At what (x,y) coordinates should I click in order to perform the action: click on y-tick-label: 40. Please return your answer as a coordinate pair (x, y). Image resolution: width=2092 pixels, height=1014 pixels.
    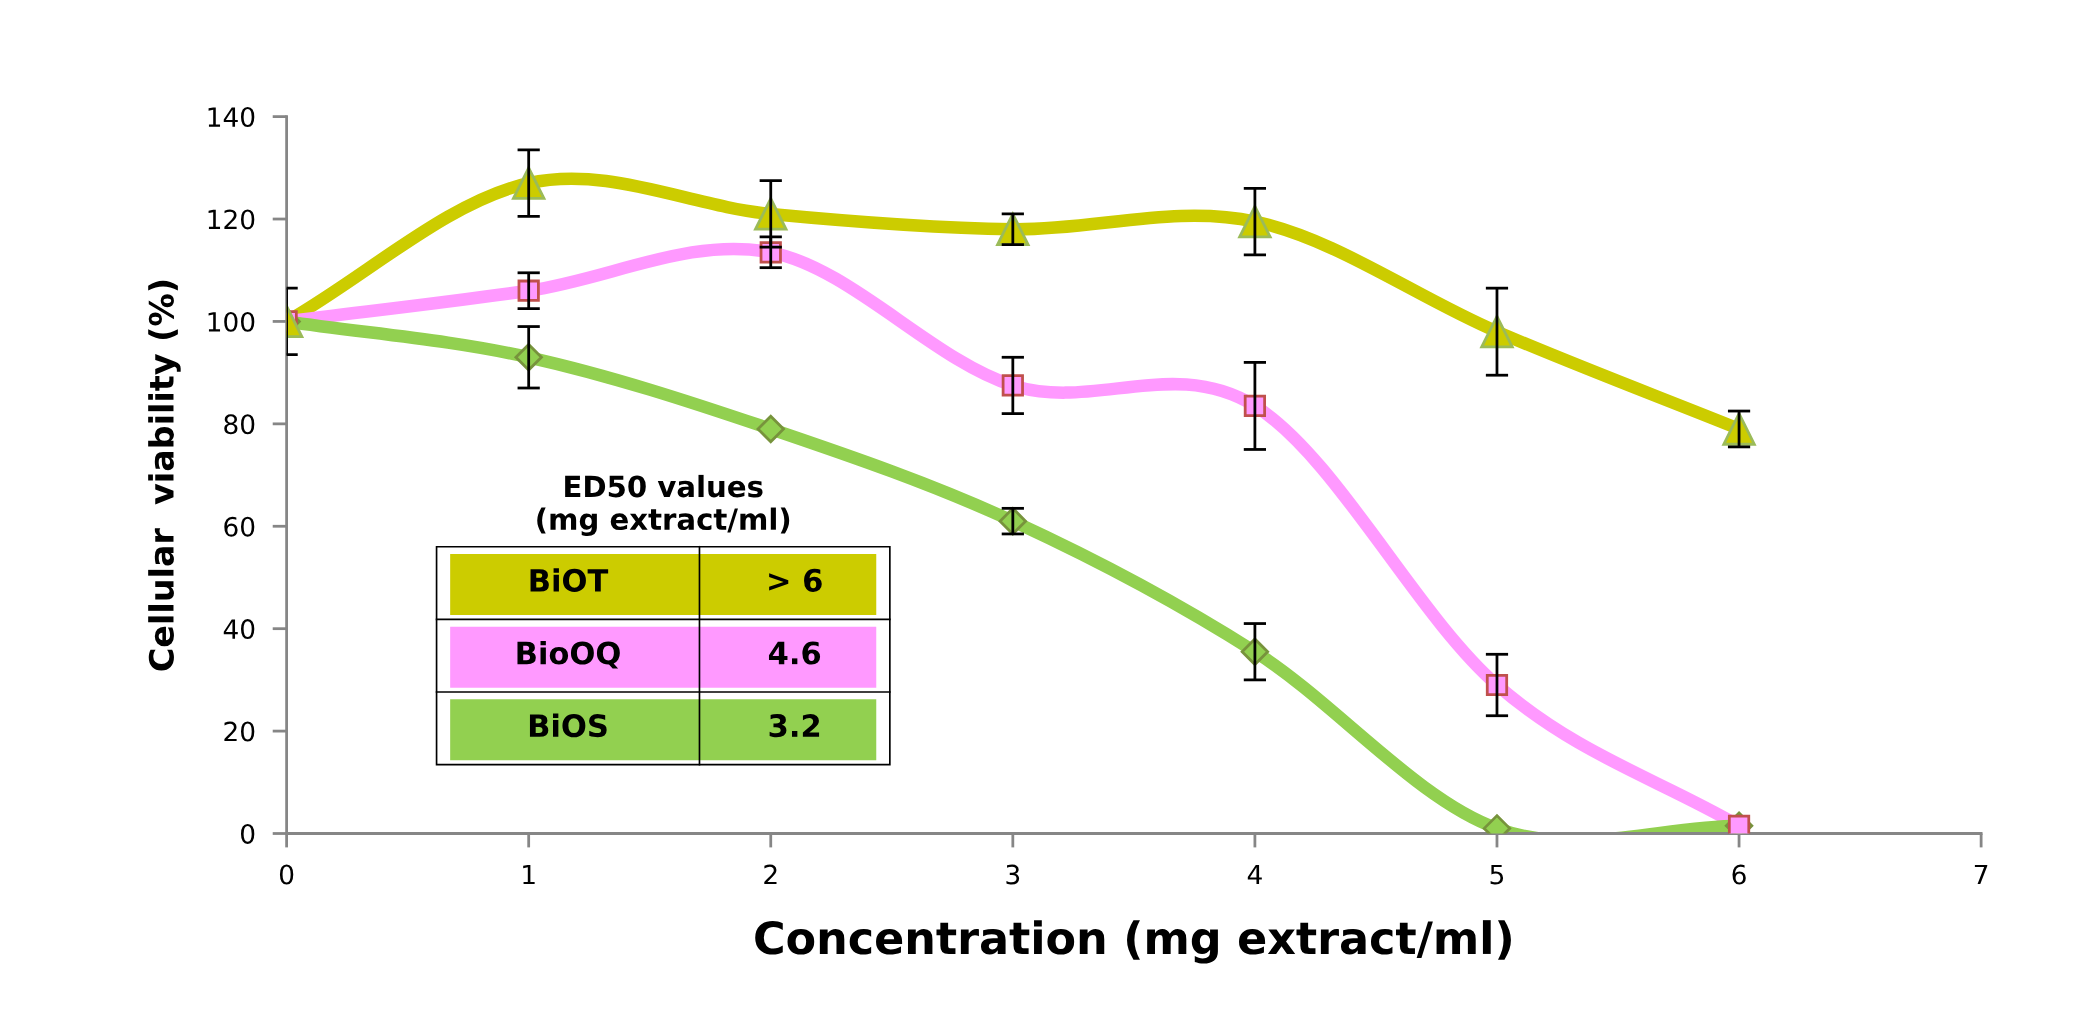
    Looking at the image, I should click on (239, 629).